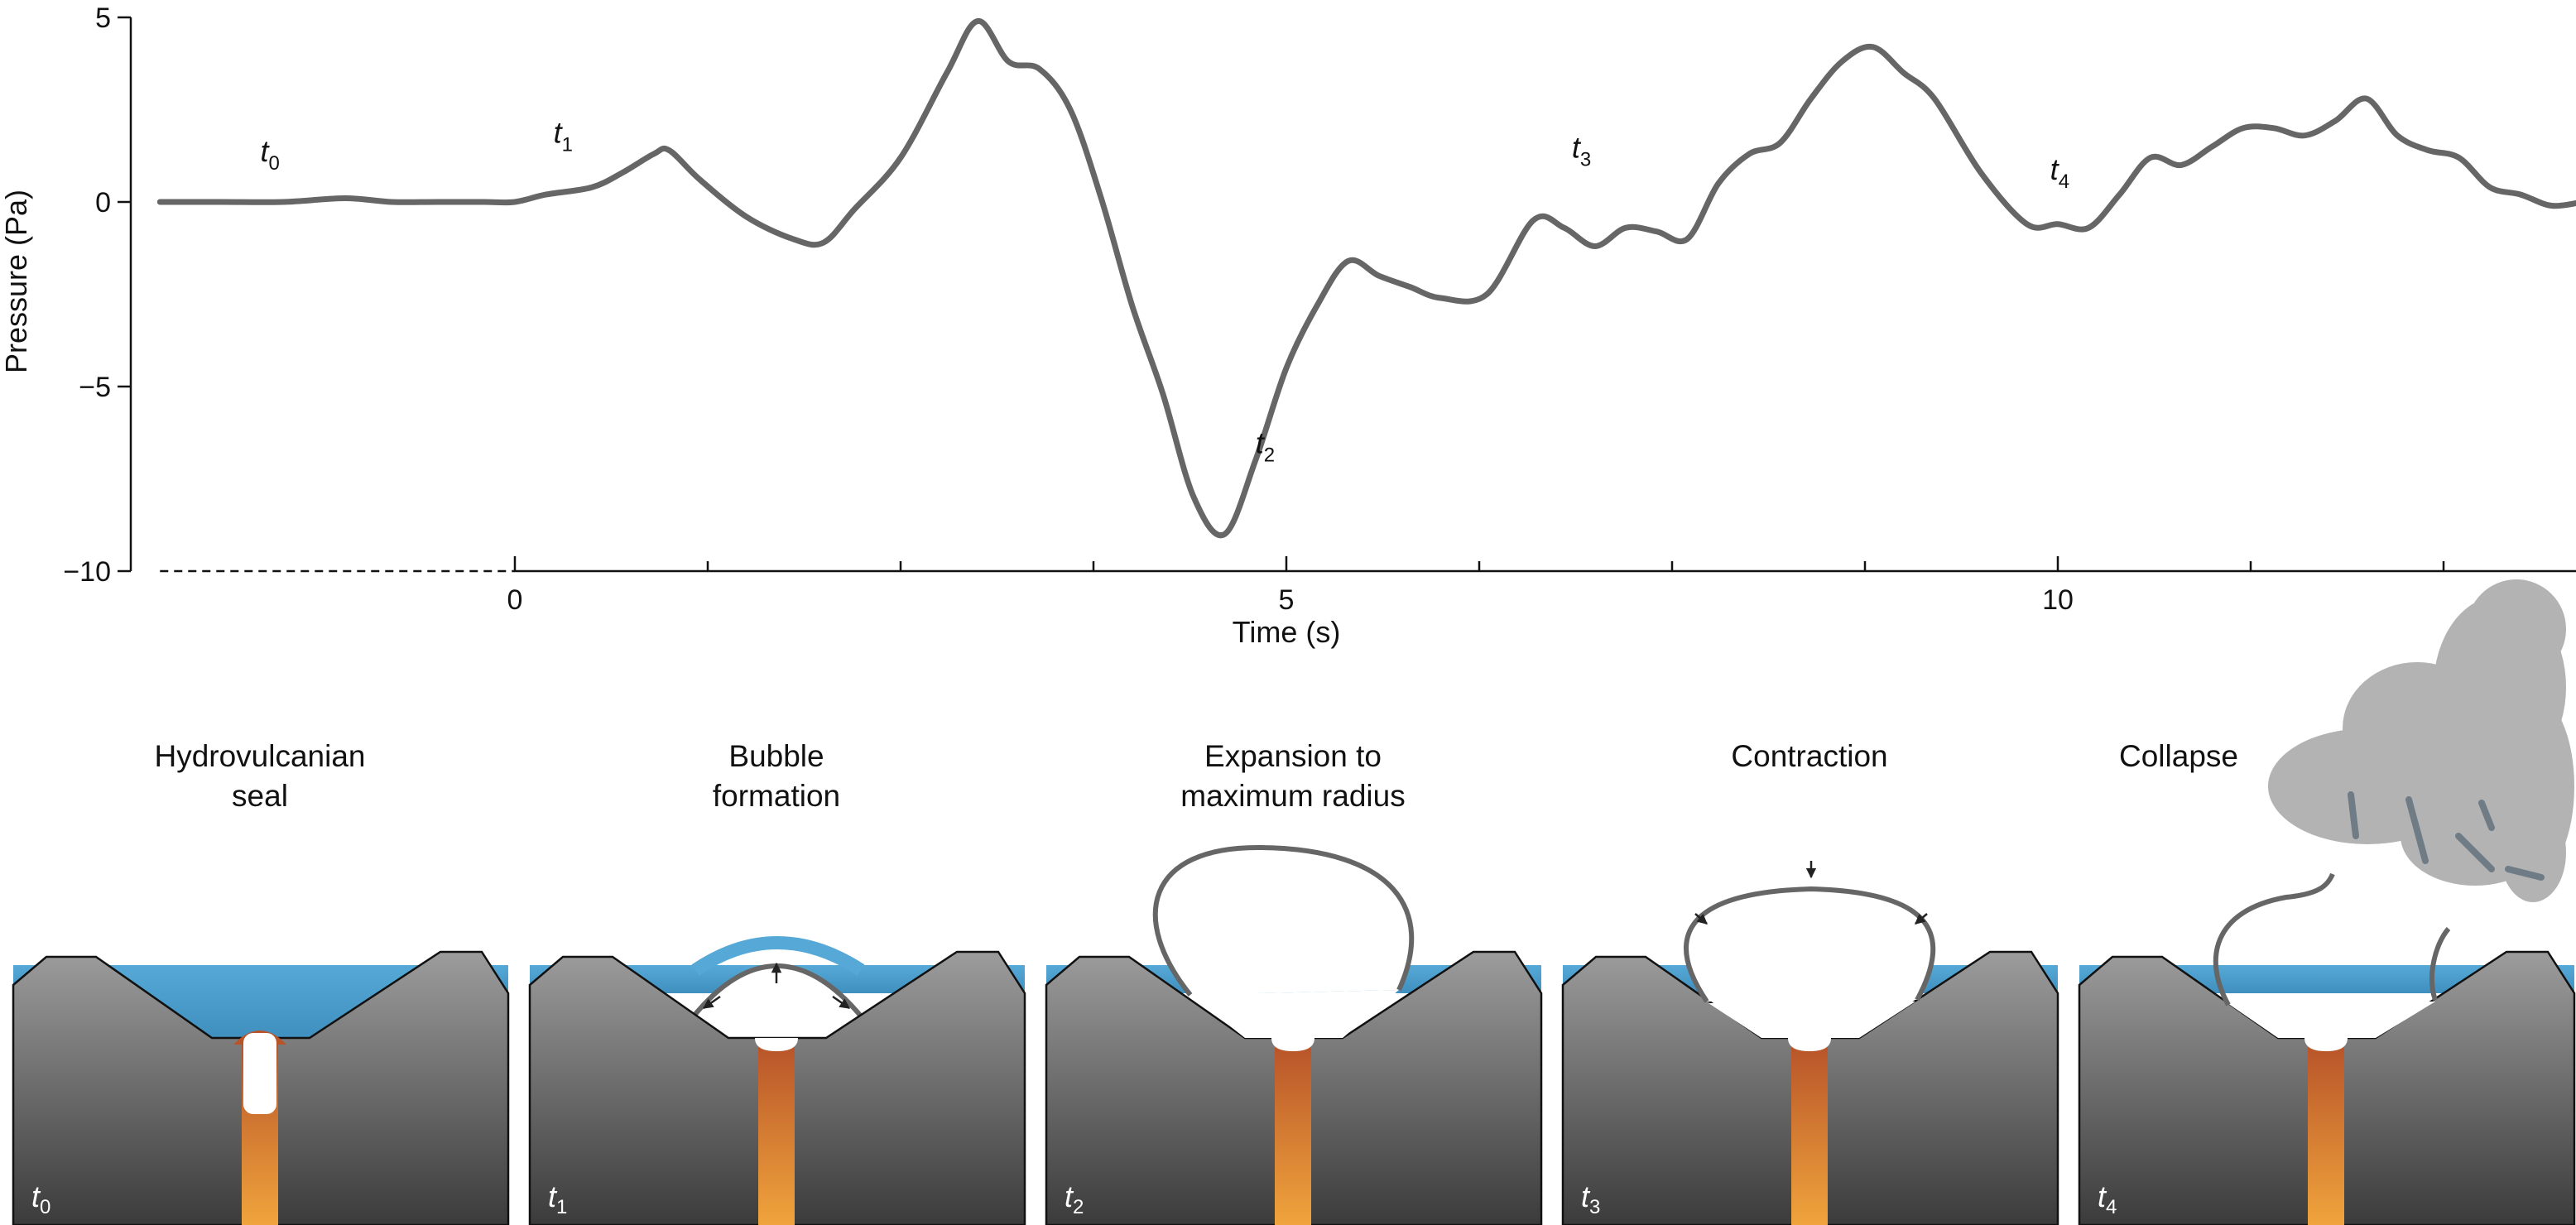 This screenshot has height=1225, width=2576. I want to click on x-axis-title: Time (s), so click(1287, 632).